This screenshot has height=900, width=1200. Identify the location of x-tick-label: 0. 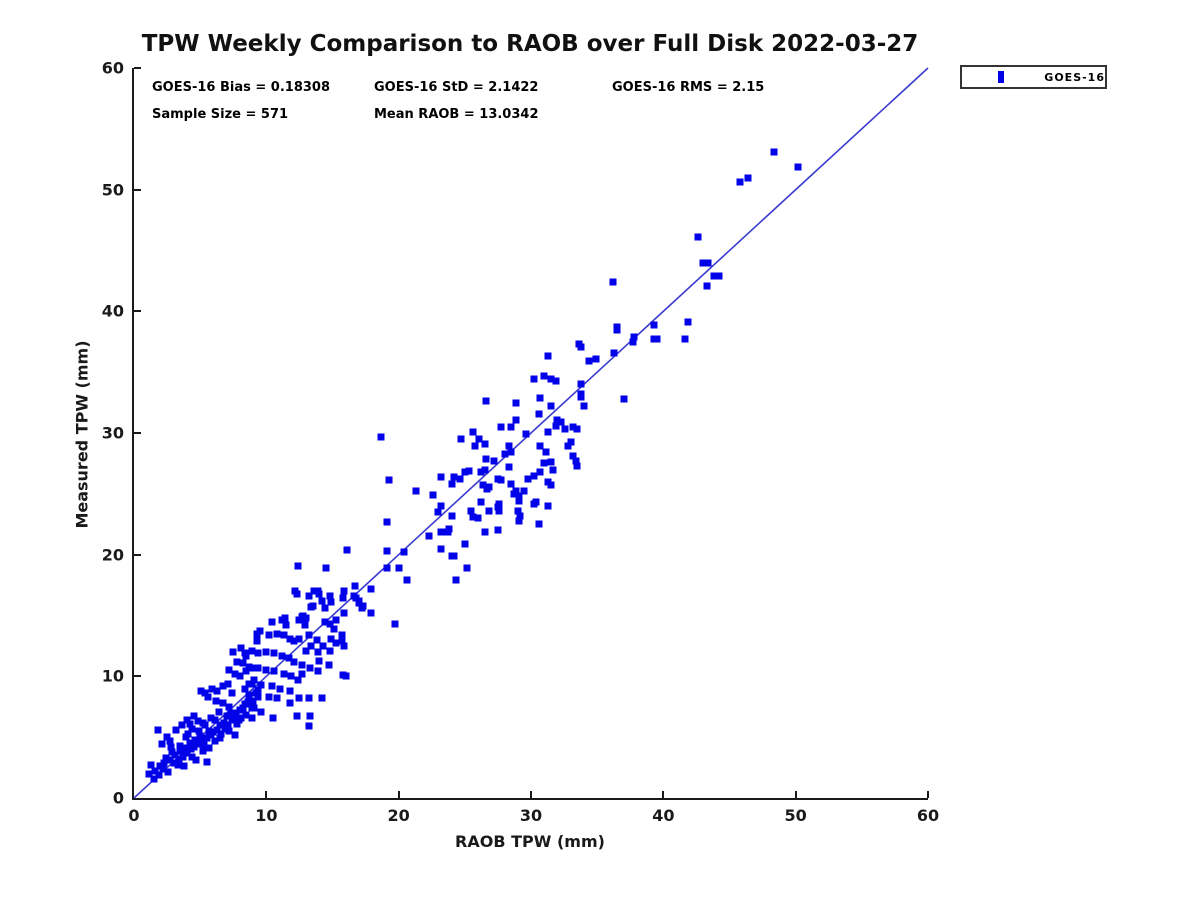
(134, 815).